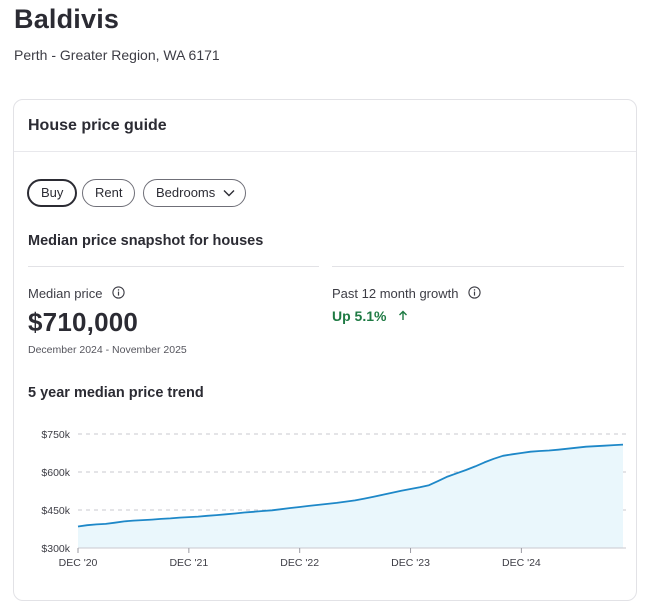 This screenshot has height=601, width=650. Describe the element at coordinates (395, 293) in the screenshot. I see `growth-label-text: Past 12 month growth` at that location.